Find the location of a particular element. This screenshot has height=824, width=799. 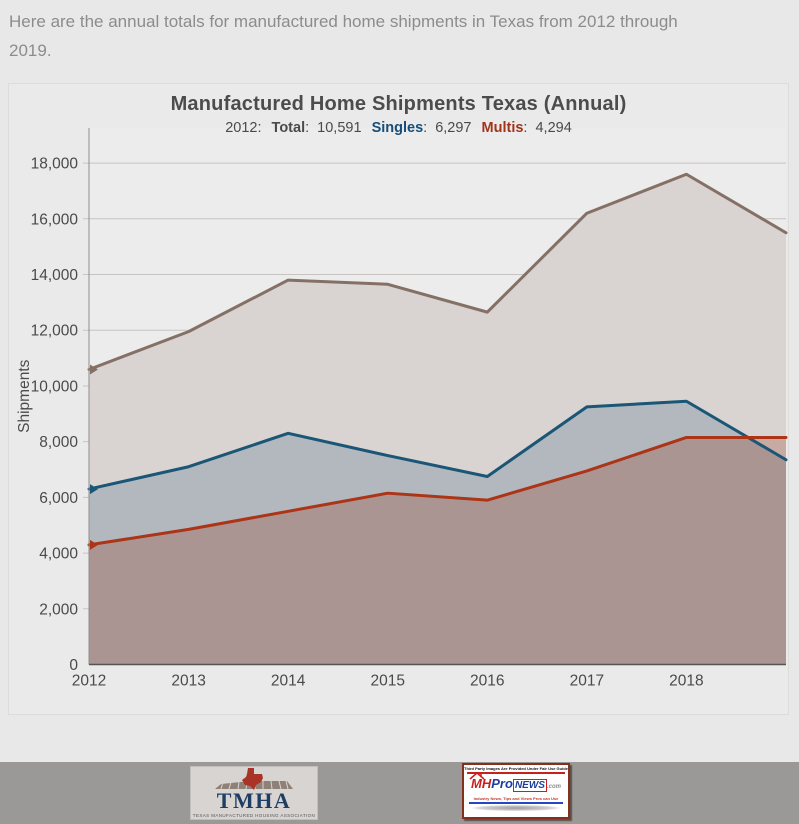

y-tick-label: 14,000 is located at coordinates (55, 275).